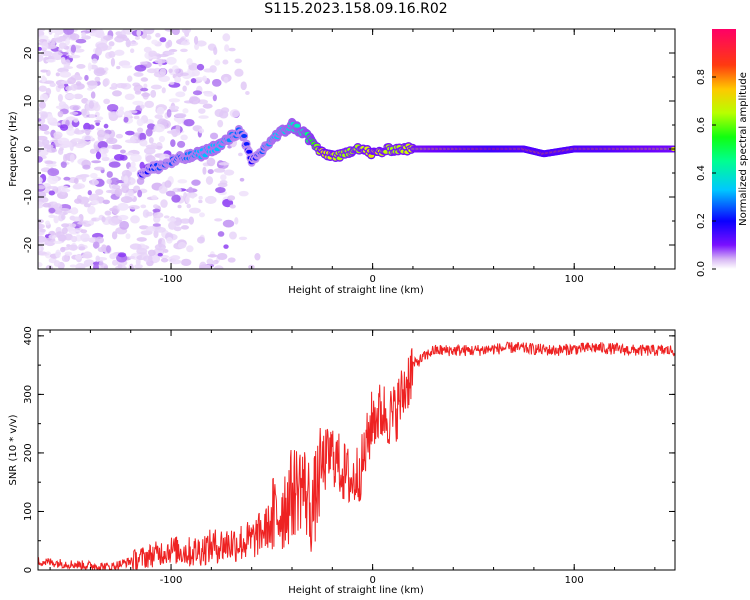 The image size is (750, 600). Describe the element at coordinates (743, 149) in the screenshot. I see `colorbar-label: Normalized spectral amplitude` at that location.